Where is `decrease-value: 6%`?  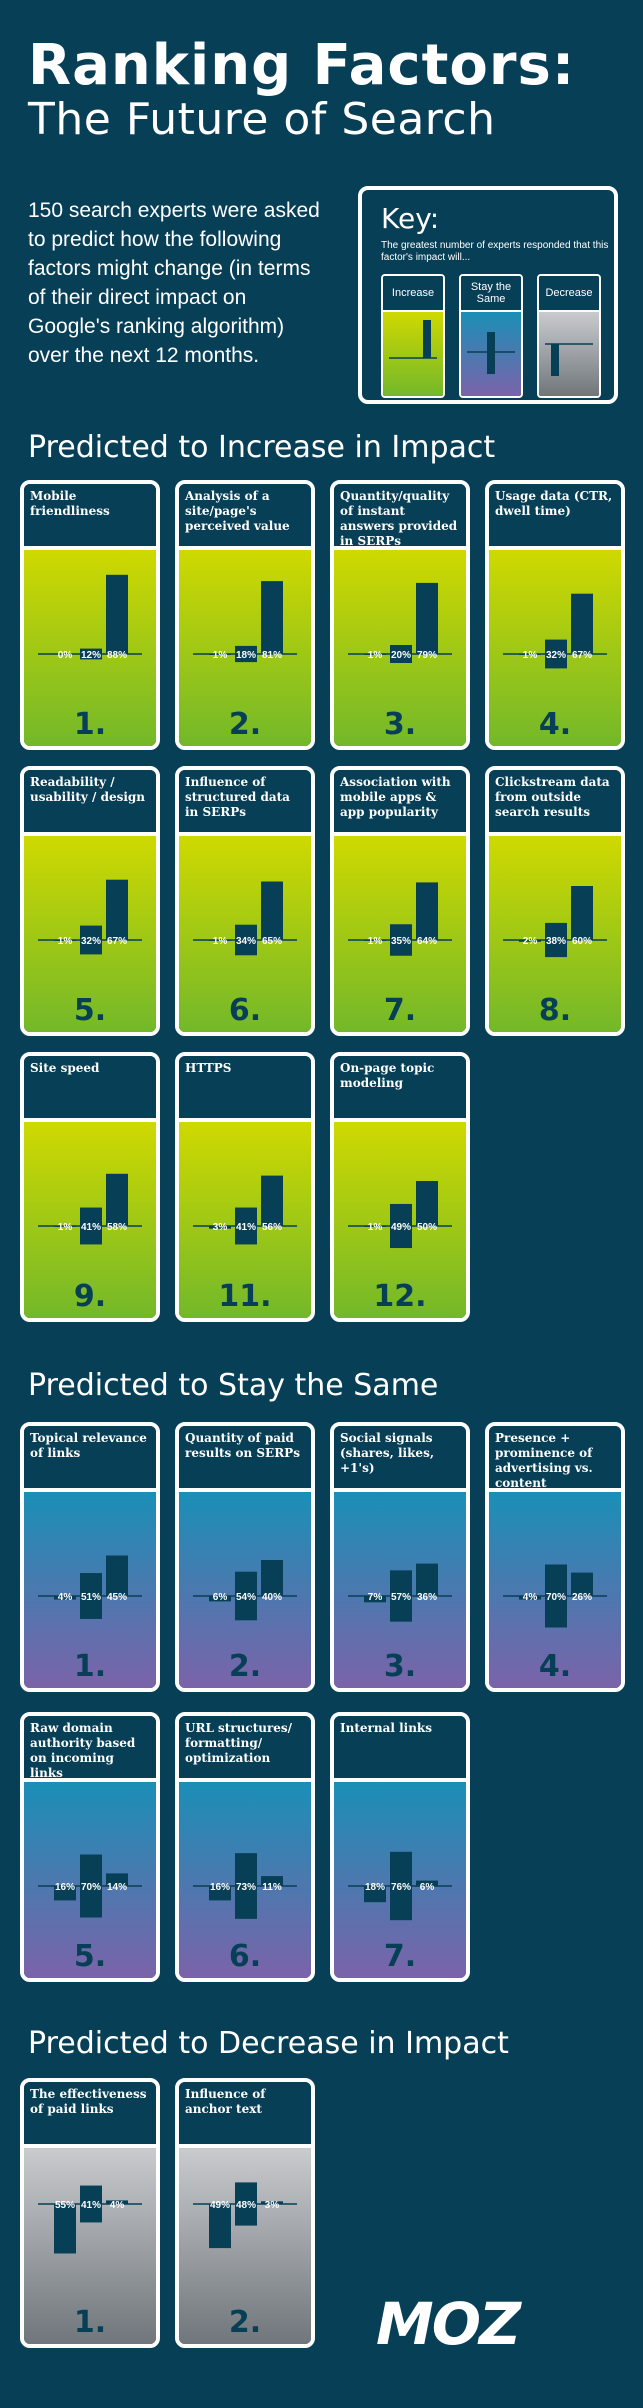 decrease-value: 6% is located at coordinates (220, 1597).